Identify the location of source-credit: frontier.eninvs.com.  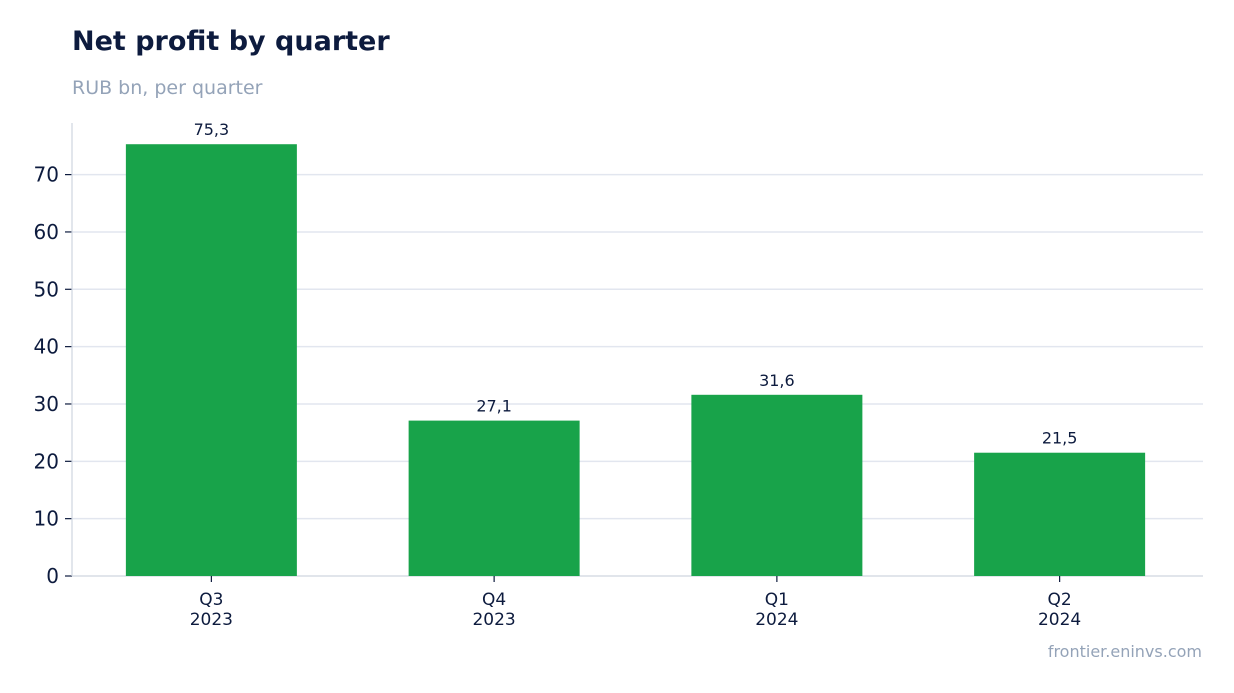
(1124, 651).